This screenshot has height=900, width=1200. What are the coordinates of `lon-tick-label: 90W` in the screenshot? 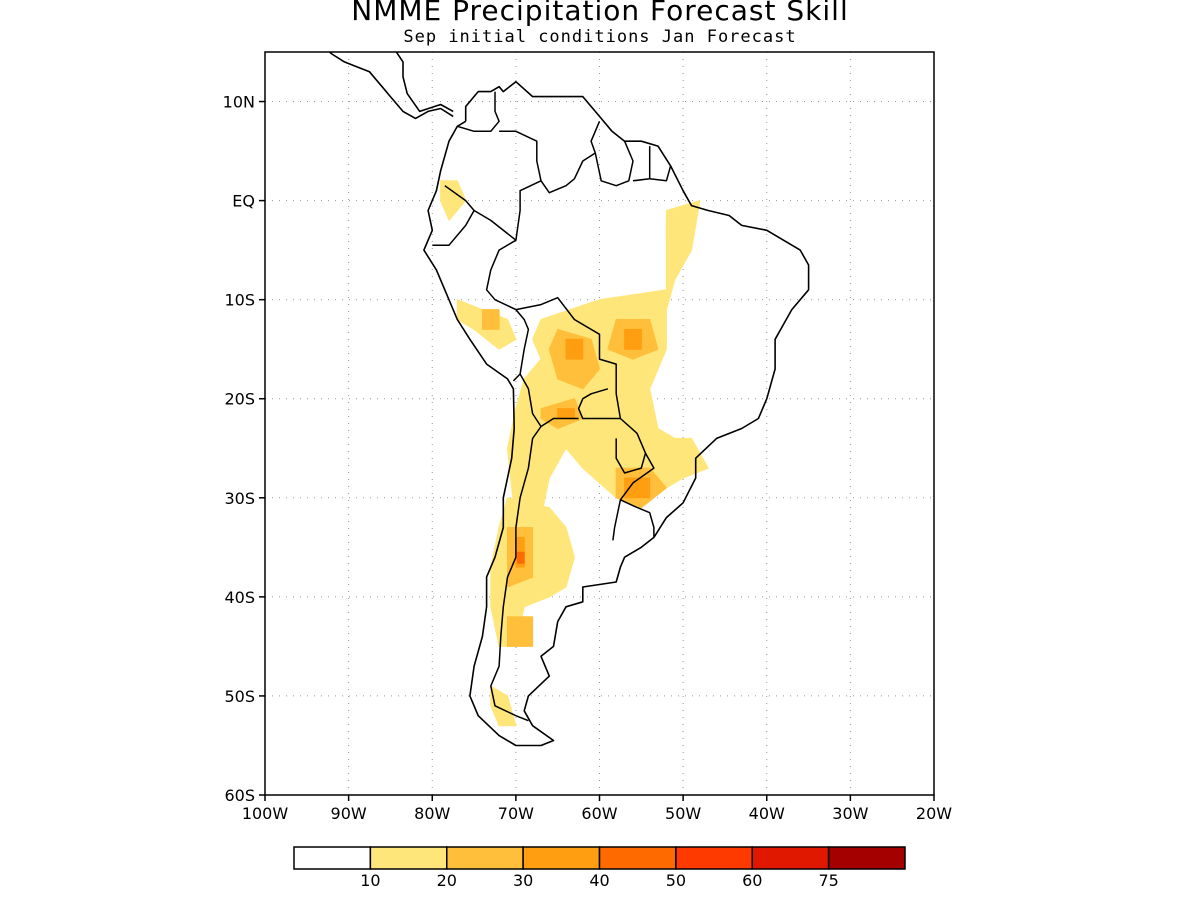 It's located at (349, 813).